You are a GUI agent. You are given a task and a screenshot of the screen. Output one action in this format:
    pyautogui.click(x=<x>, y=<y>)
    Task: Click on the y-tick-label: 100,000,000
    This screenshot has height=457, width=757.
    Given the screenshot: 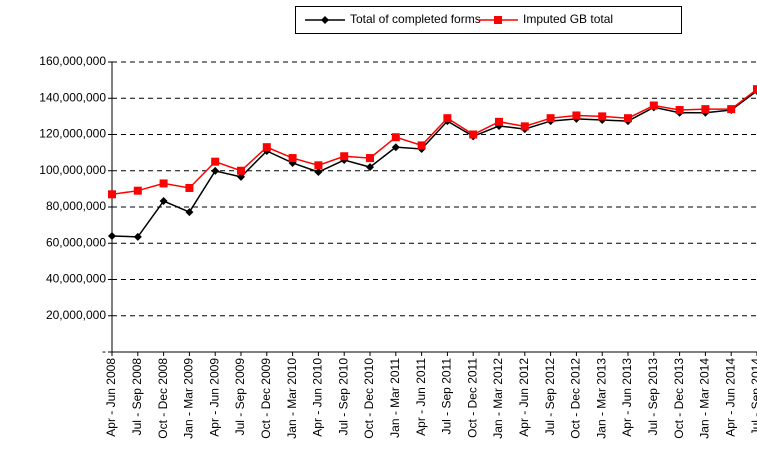 What is the action you would take?
    pyautogui.click(x=72, y=170)
    